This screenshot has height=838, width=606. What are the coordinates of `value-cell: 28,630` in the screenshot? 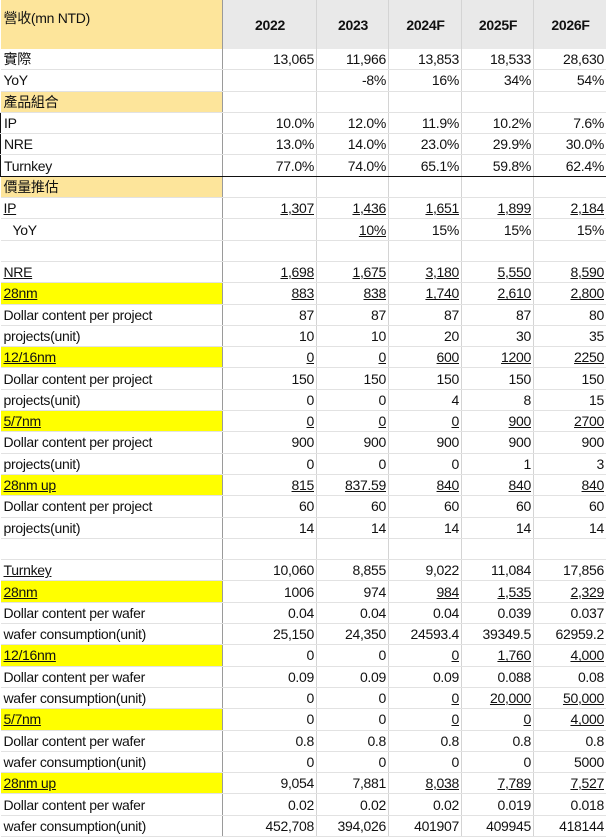 It's located at (569, 60).